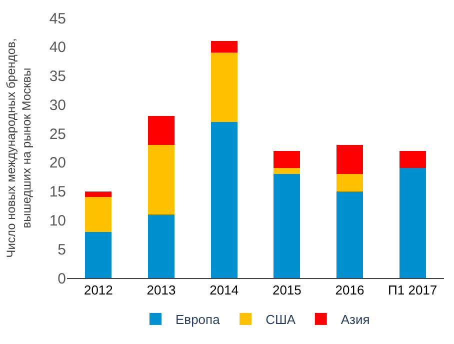 Image resolution: width=454 pixels, height=344 pixels. I want to click on y-tick-label: 5, so click(62, 249).